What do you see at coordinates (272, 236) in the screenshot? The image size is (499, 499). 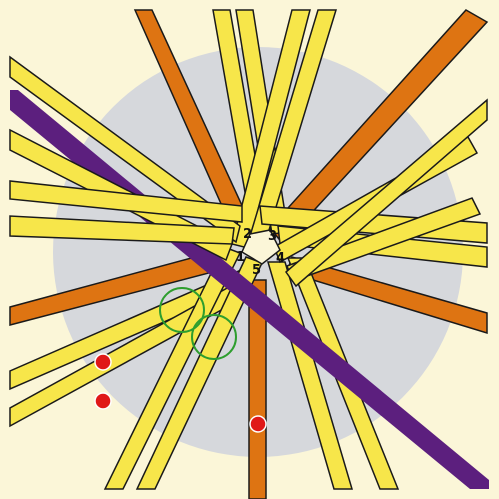 I see `strip-number-label: 3` at bounding box center [272, 236].